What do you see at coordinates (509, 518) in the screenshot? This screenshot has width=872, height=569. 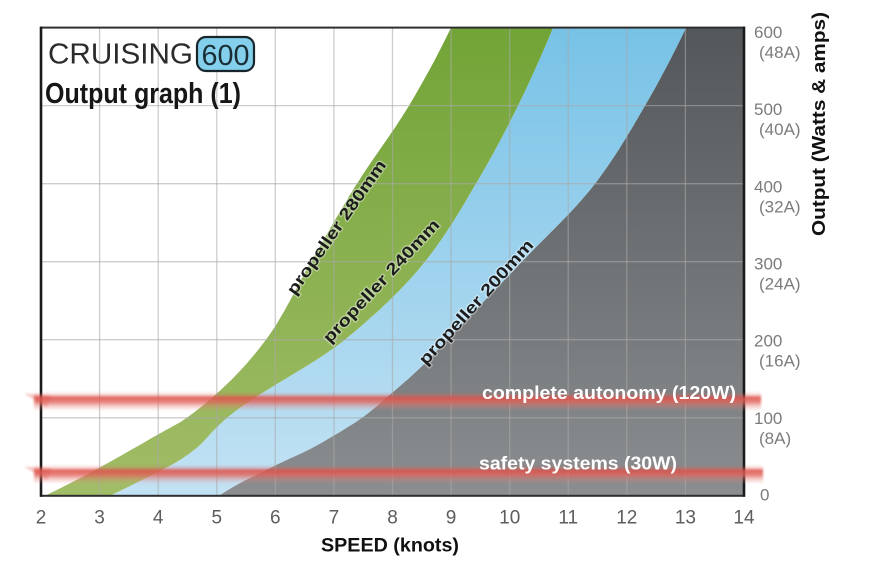 I see `svg-text: 10` at bounding box center [509, 518].